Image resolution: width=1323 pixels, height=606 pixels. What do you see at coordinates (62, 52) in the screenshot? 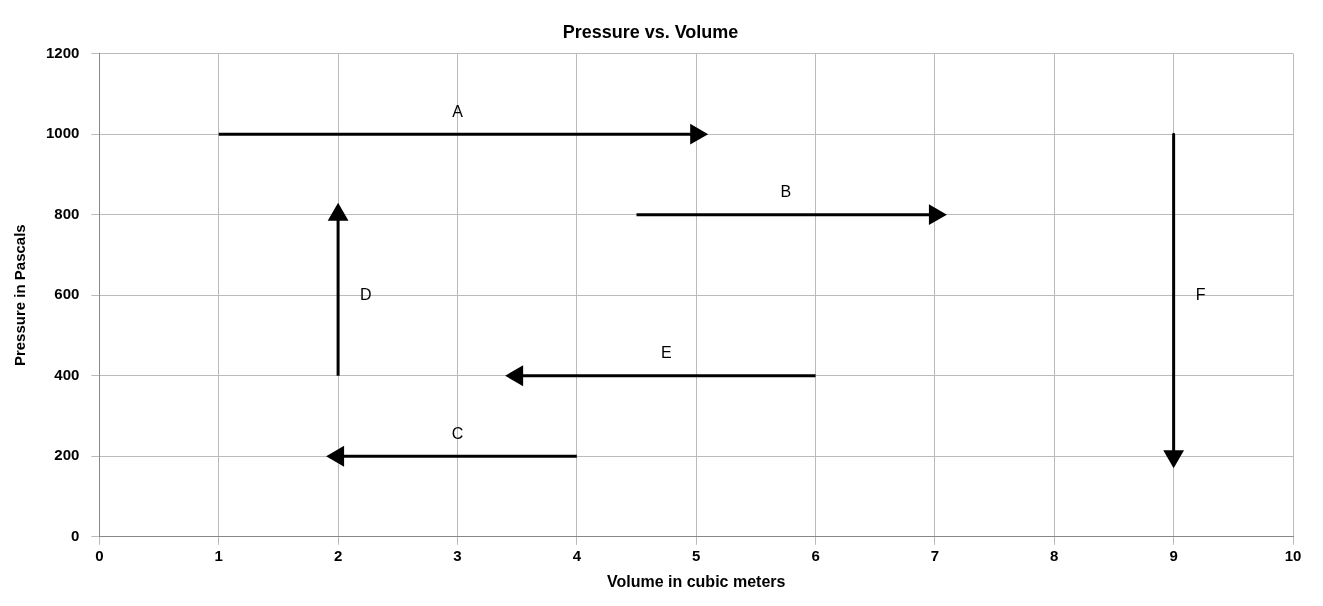
I see `y-tick-label: 1200` at bounding box center [62, 52].